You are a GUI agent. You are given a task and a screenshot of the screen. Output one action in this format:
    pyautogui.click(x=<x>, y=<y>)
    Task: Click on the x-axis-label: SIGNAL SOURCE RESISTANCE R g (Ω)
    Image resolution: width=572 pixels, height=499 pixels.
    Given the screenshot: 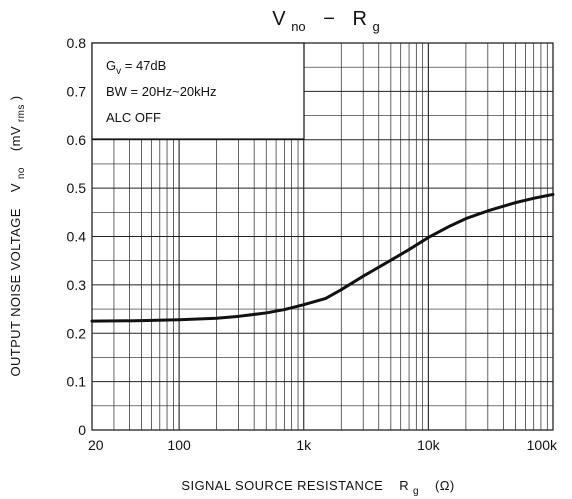 What is the action you would take?
    pyautogui.click(x=317, y=487)
    